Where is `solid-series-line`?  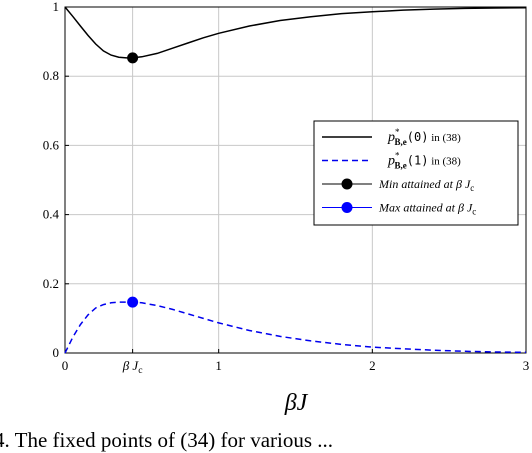 solid-series-line is located at coordinates (295, 32).